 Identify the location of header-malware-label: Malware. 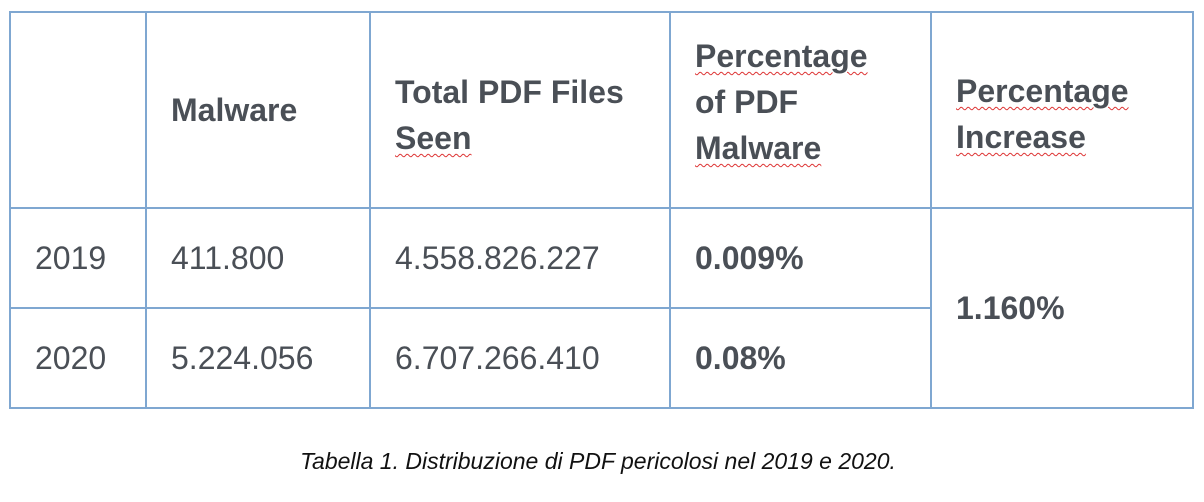
(234, 110).